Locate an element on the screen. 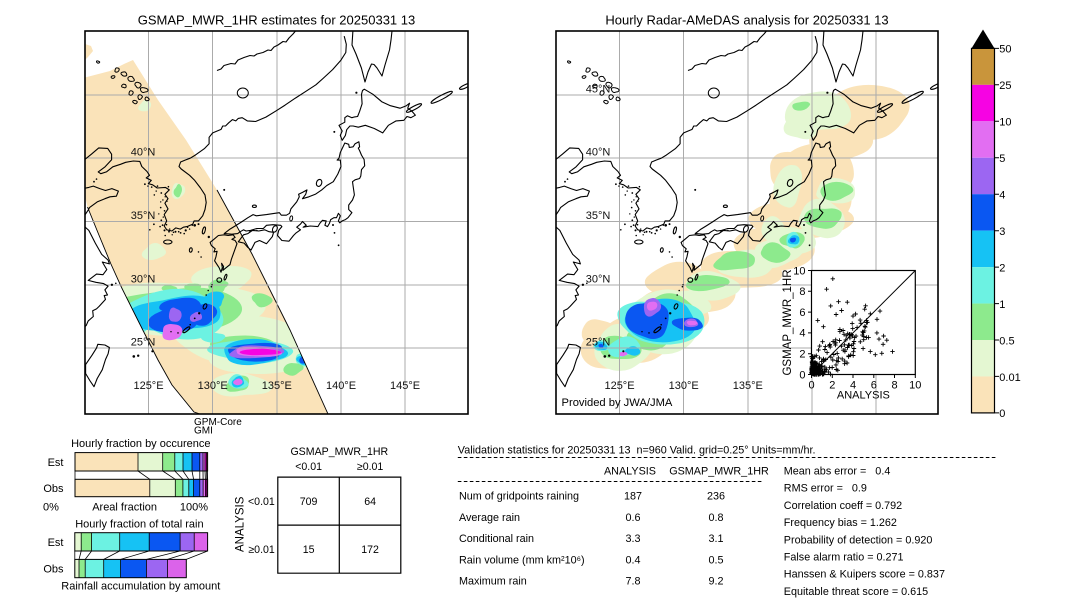 Image resolution: width=1080 pixels, height=612 pixels. svg-text: 5 is located at coordinates (1002, 159).